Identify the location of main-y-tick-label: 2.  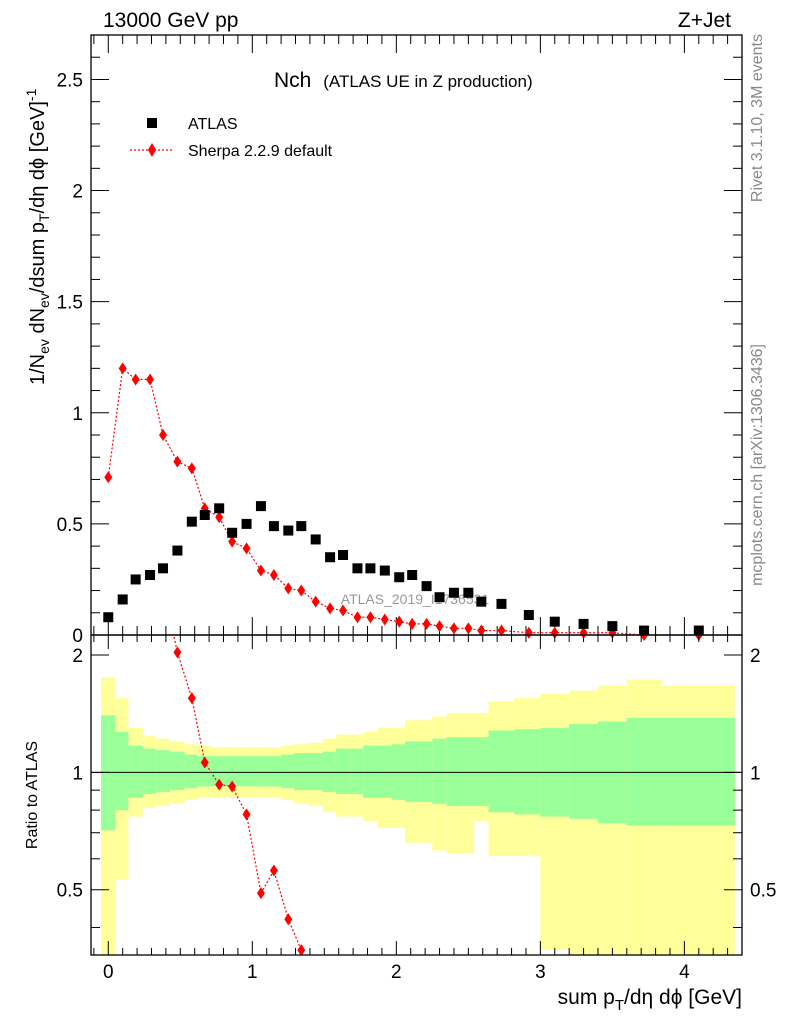
(77, 192).